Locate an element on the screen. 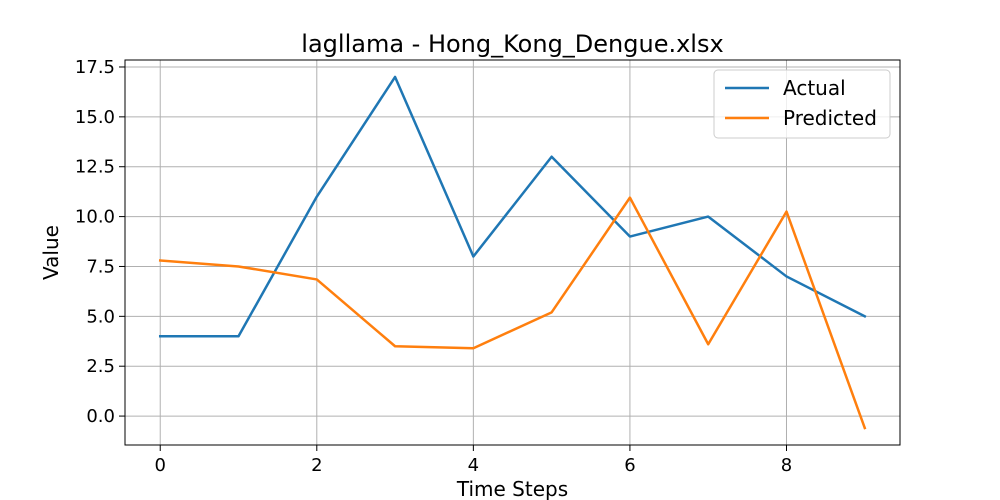 Image resolution: width=1000 pixels, height=500 pixels. legend-label-actual: Actual is located at coordinates (814, 88).